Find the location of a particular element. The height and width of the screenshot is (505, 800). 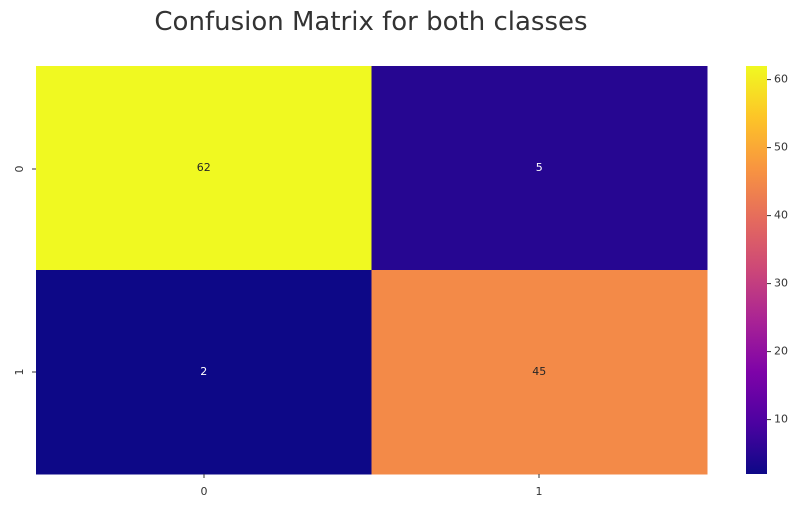

colorbar-tick-label-1: 20 is located at coordinates (781, 351).